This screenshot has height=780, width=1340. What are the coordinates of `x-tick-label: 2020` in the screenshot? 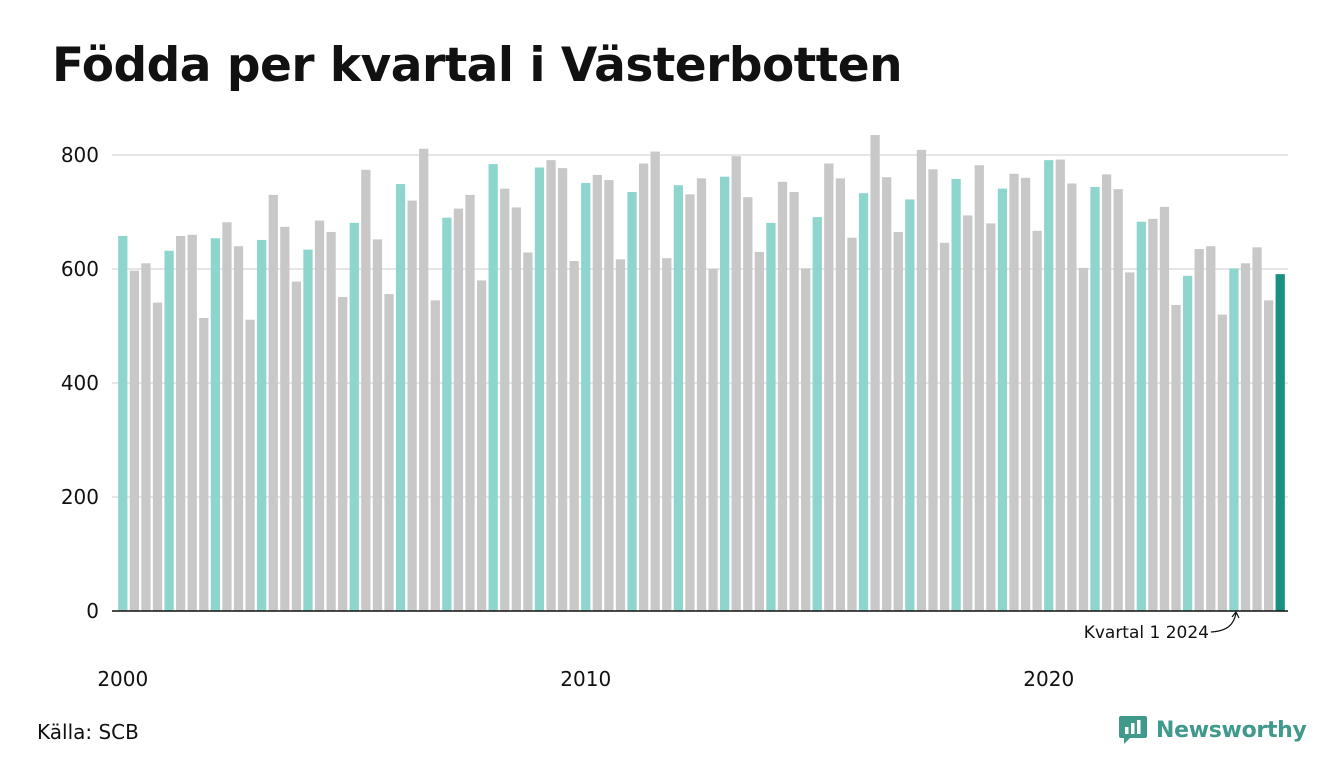 It's located at (1048, 679).